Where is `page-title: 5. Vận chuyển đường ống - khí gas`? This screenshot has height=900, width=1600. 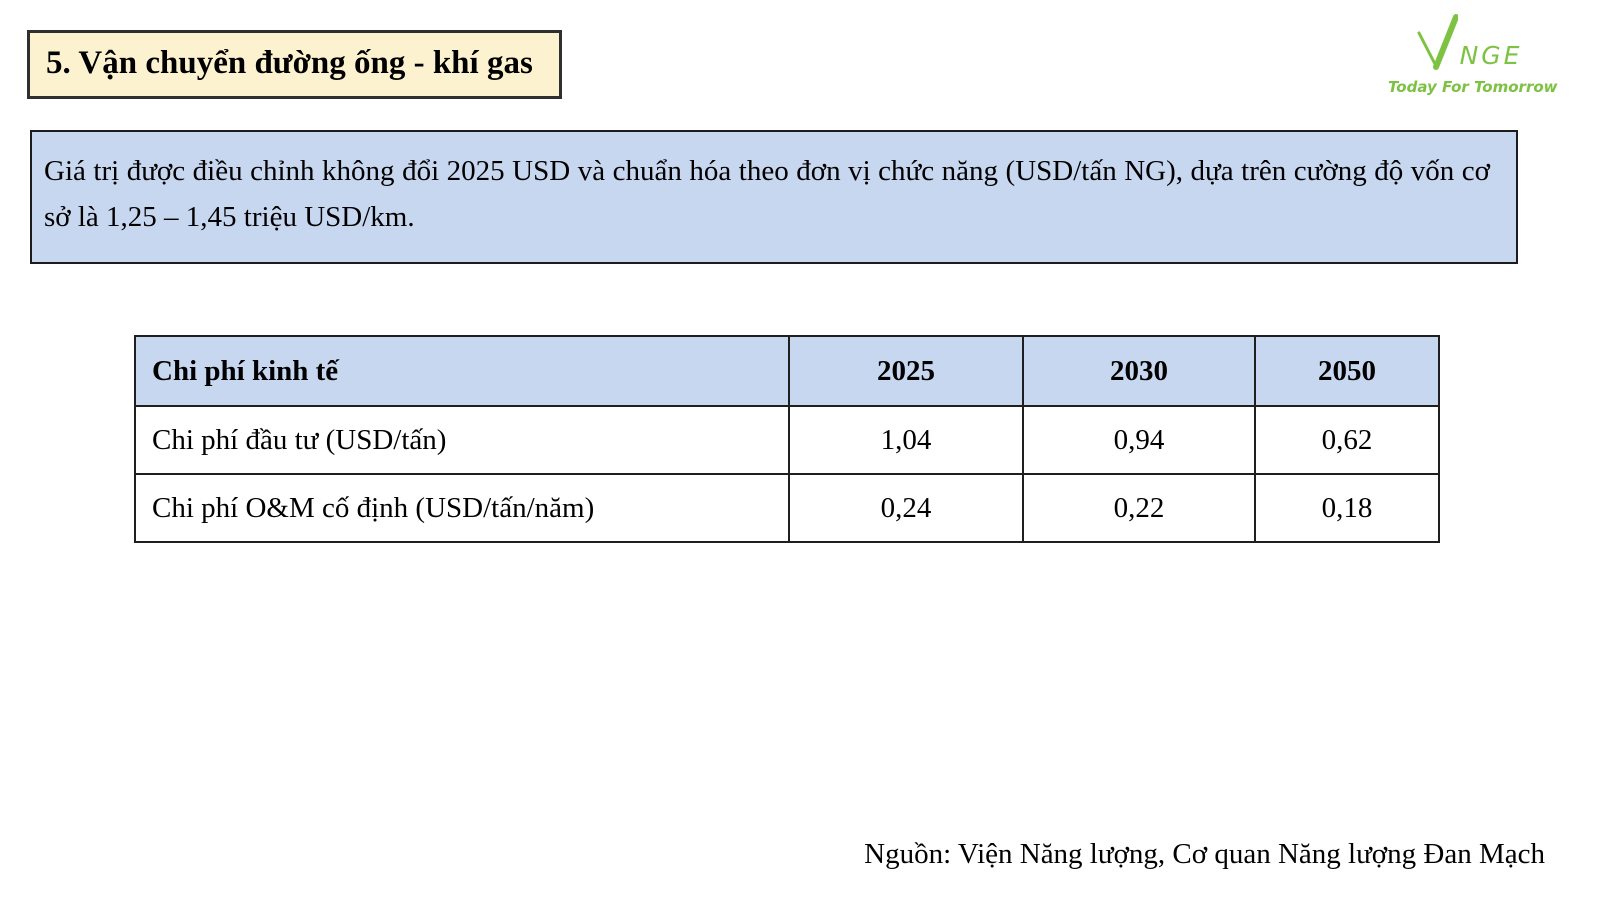
page-title: 5. Vận chuyển đường ống - khí gas is located at coordinates (289, 63).